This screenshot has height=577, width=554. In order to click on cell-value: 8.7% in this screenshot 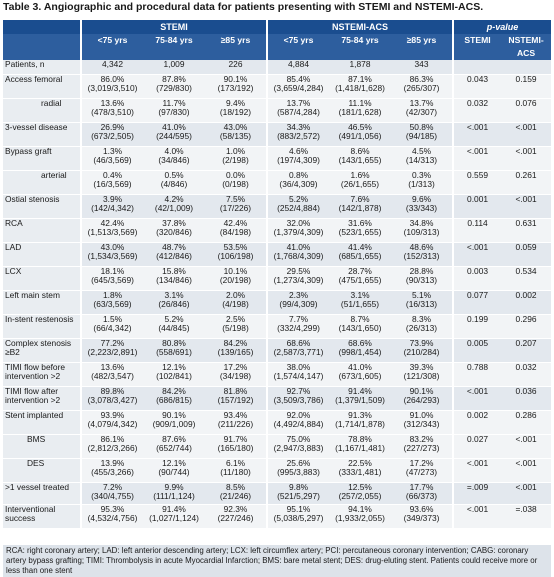, I will do `click(360, 318)`.